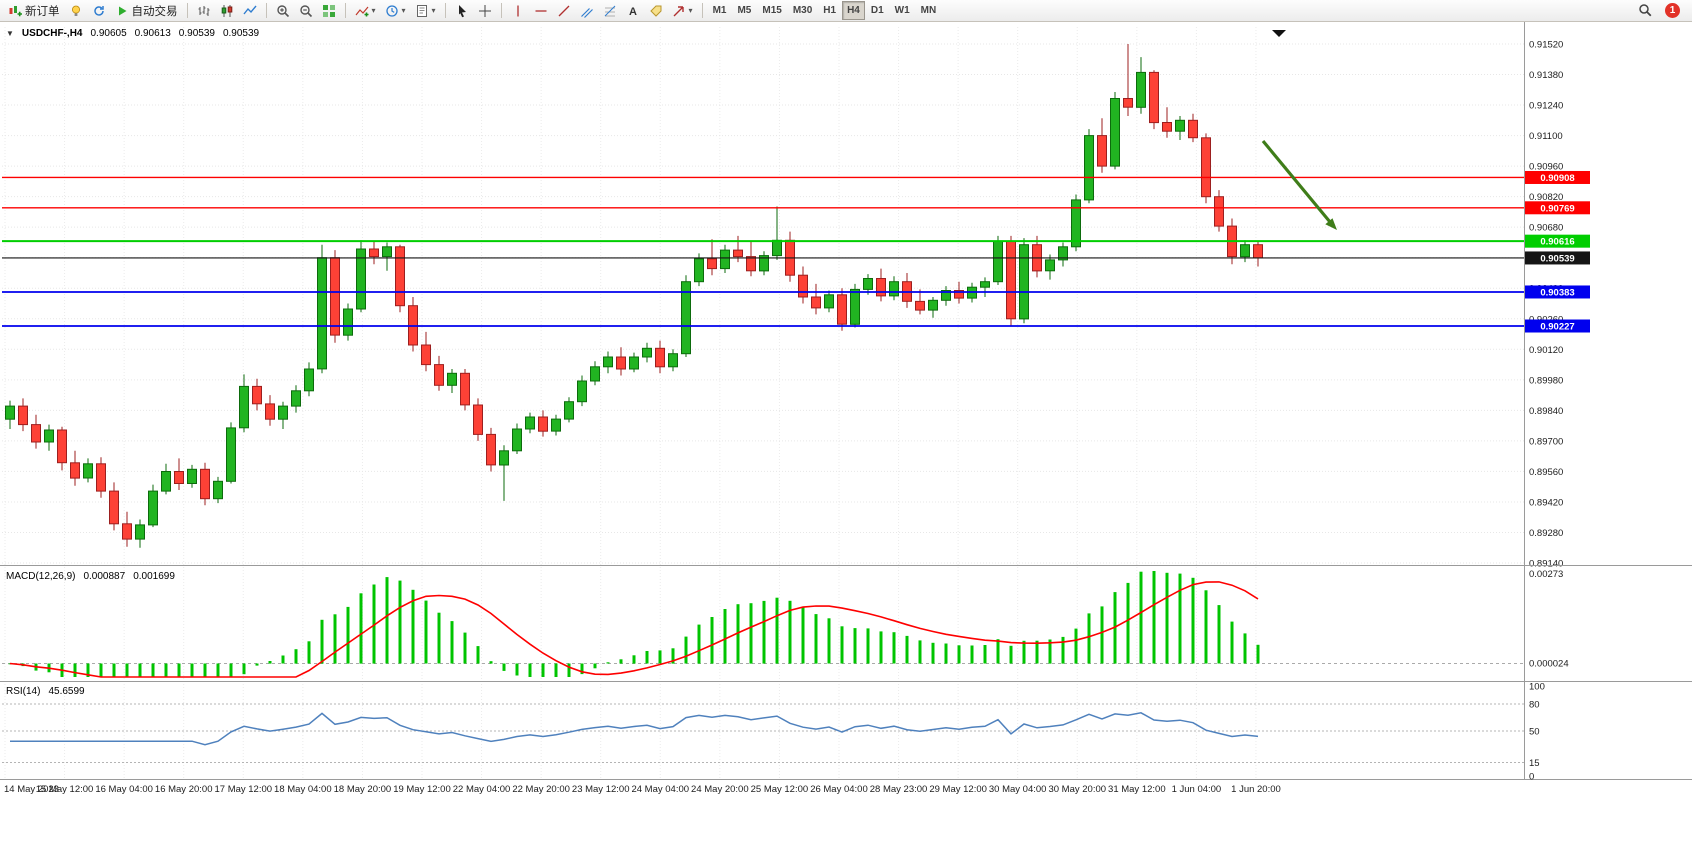 The height and width of the screenshot is (862, 1692). What do you see at coordinates (362, 11) in the screenshot?
I see `indicators-icon` at bounding box center [362, 11].